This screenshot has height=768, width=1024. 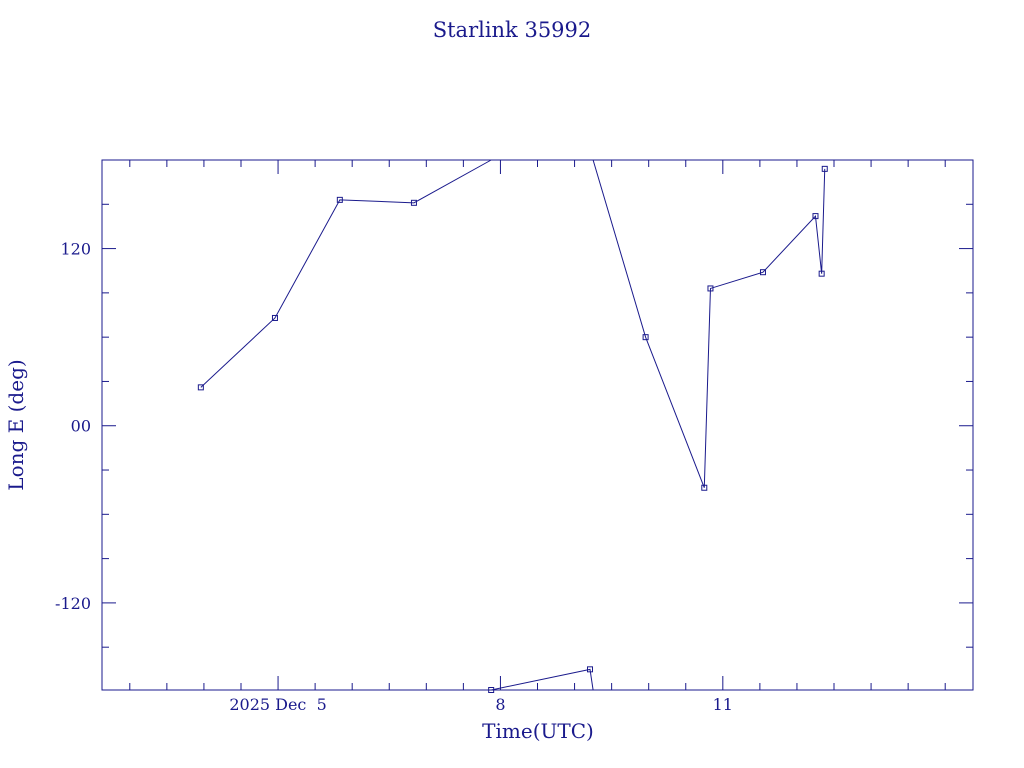 What do you see at coordinates (16, 424) in the screenshot?
I see `y-axis-label: Long E (deg)` at bounding box center [16, 424].